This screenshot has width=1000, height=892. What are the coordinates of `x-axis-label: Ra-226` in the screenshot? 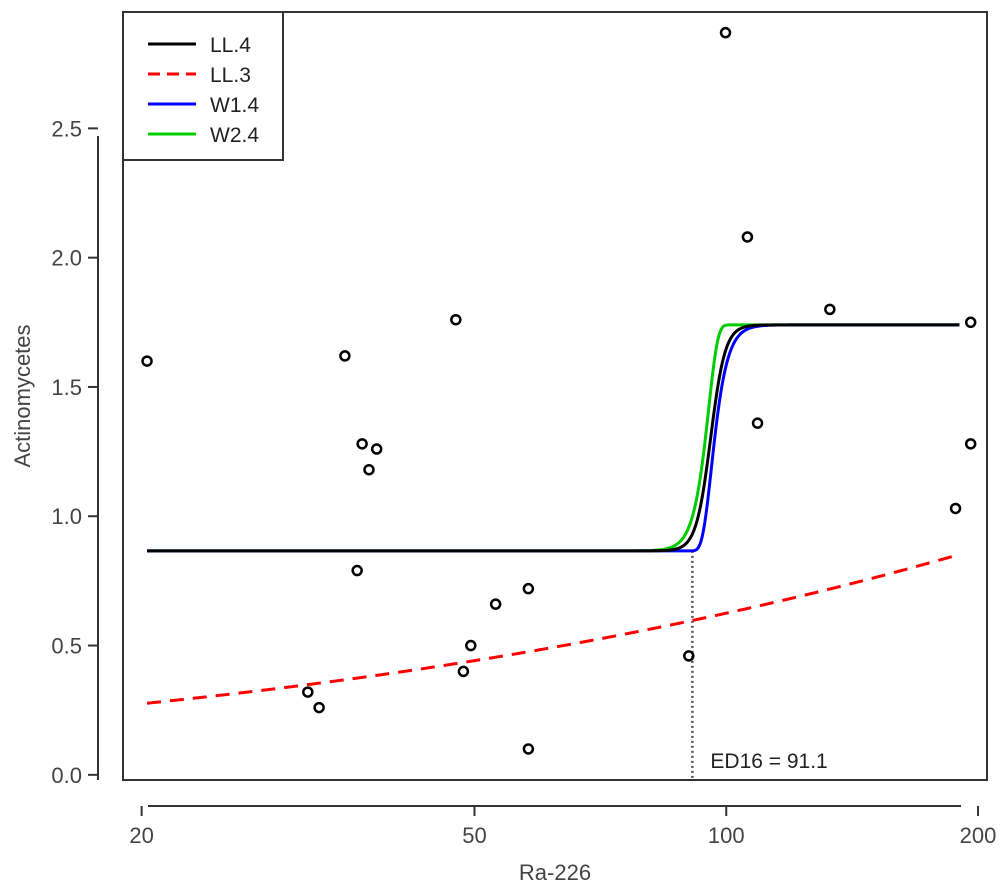 It's located at (555, 872).